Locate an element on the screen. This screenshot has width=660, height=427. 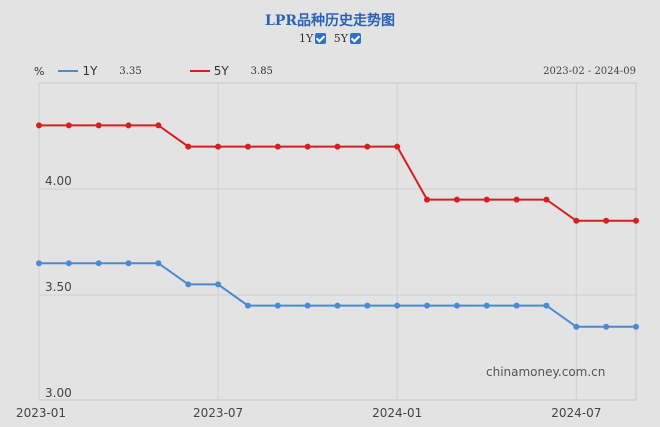
legend-swatch-1y is located at coordinates (68, 71).